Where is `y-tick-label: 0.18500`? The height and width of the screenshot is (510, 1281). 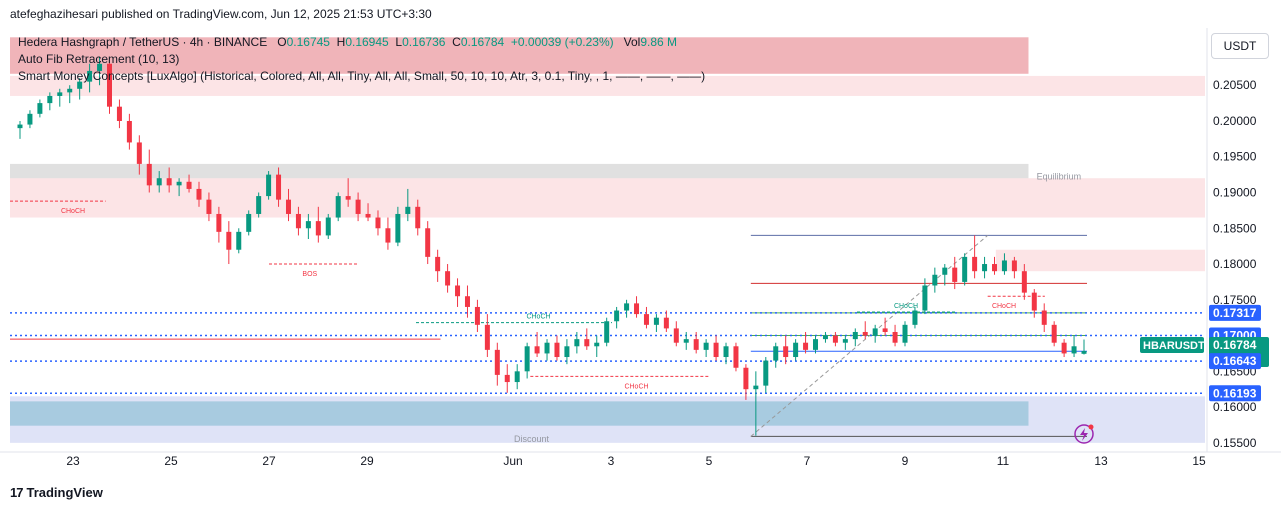
y-tick-label: 0.18500 is located at coordinates (1235, 228).